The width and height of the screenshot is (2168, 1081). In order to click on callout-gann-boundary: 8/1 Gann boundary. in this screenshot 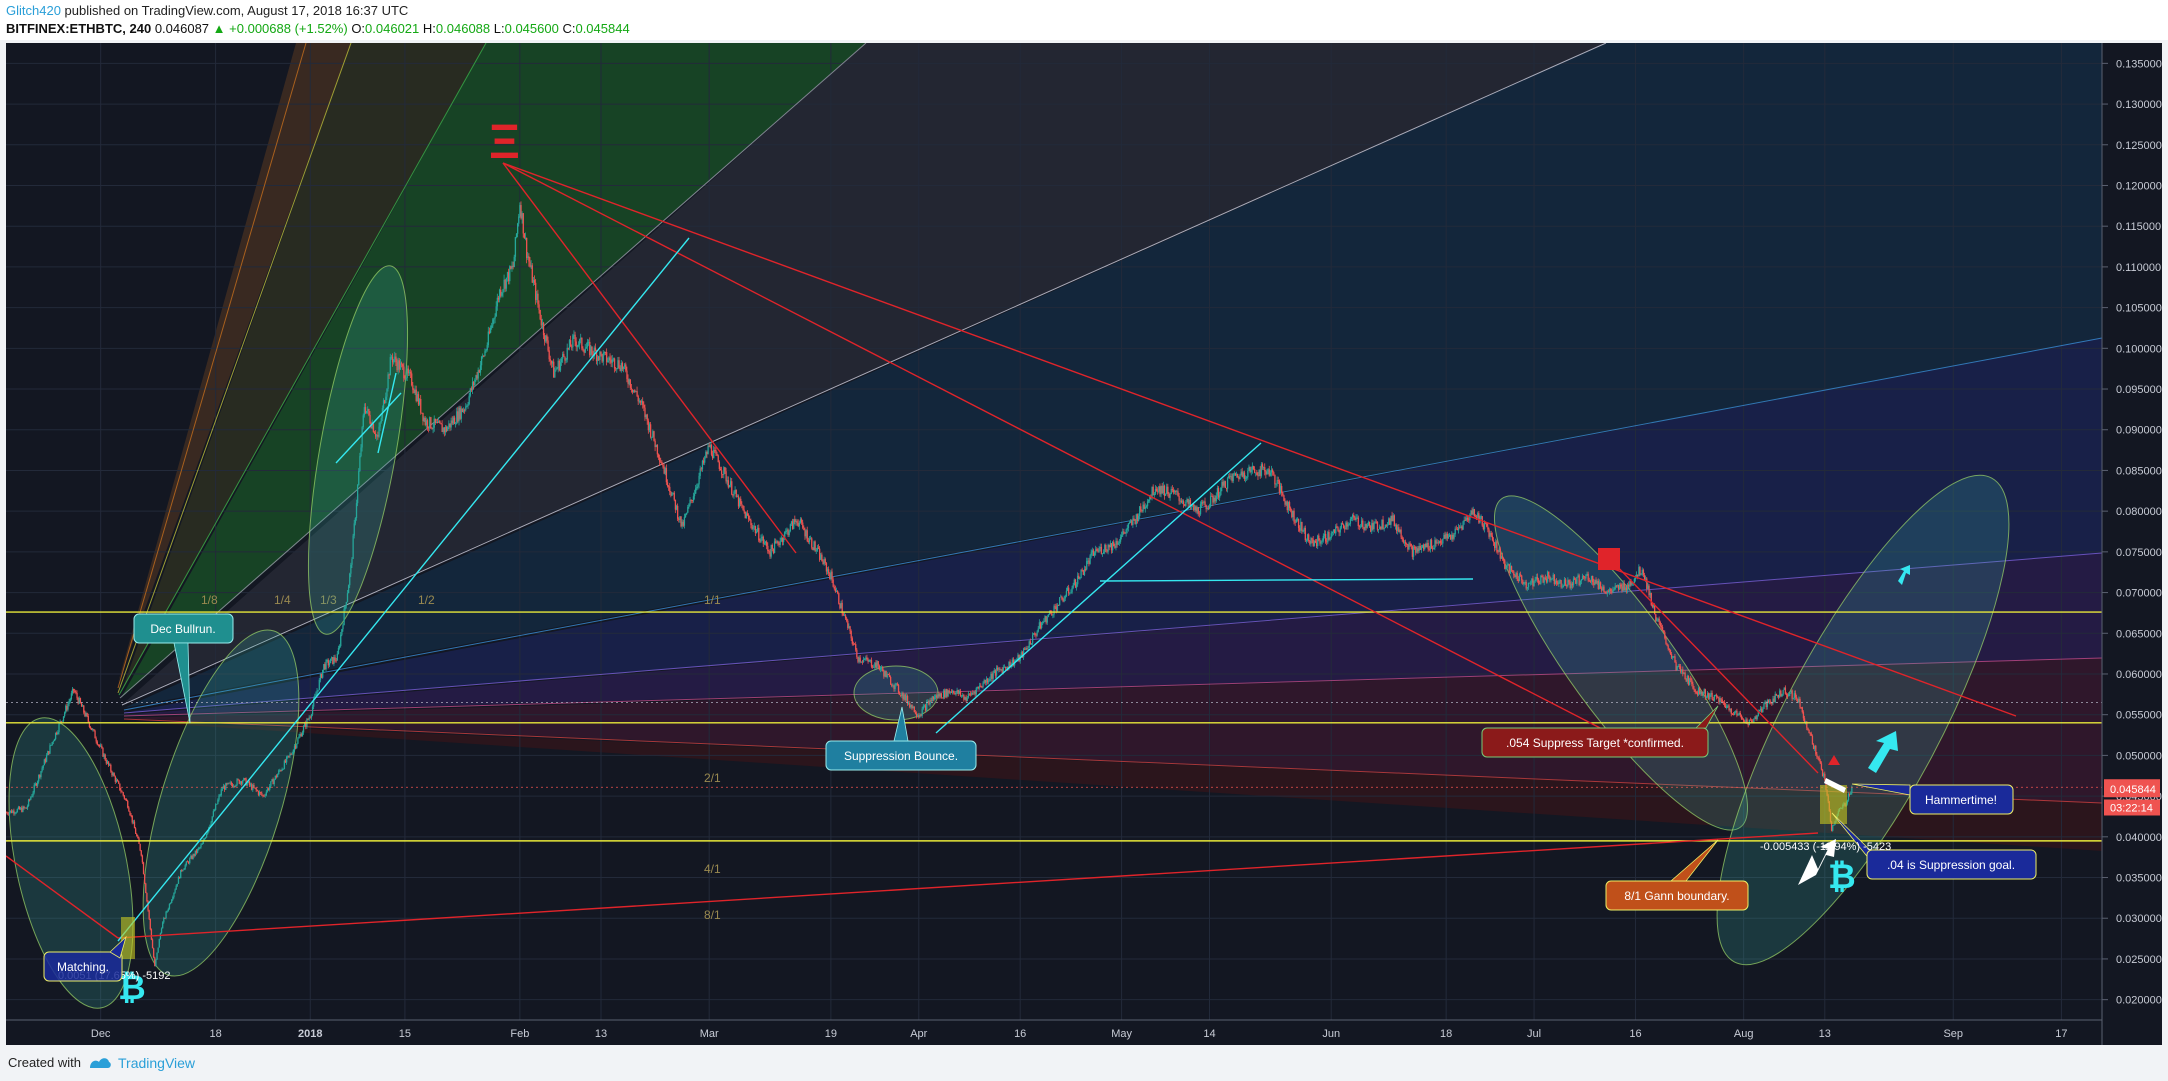, I will do `click(1677, 875)`.